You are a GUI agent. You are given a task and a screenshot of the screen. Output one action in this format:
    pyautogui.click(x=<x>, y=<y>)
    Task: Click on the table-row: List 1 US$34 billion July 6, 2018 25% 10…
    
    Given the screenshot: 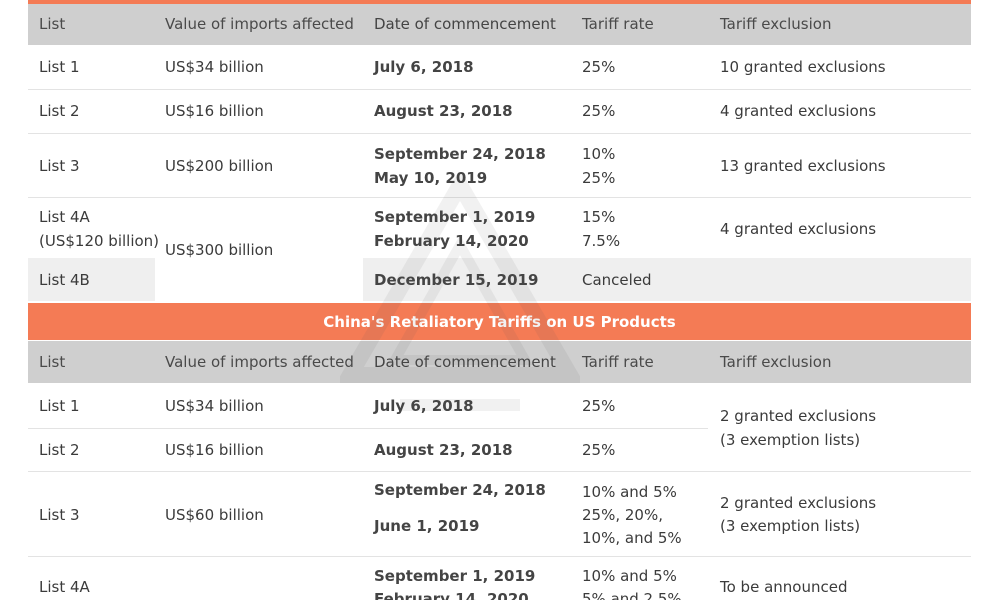 What is the action you would take?
    pyautogui.click(x=499, y=67)
    